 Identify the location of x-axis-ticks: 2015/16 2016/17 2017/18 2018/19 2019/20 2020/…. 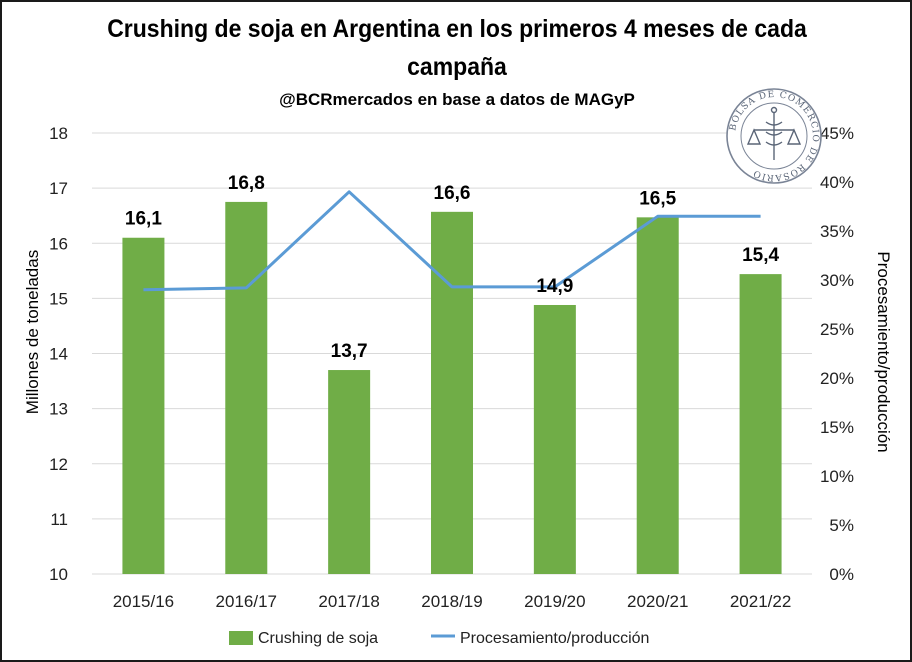
(452, 601).